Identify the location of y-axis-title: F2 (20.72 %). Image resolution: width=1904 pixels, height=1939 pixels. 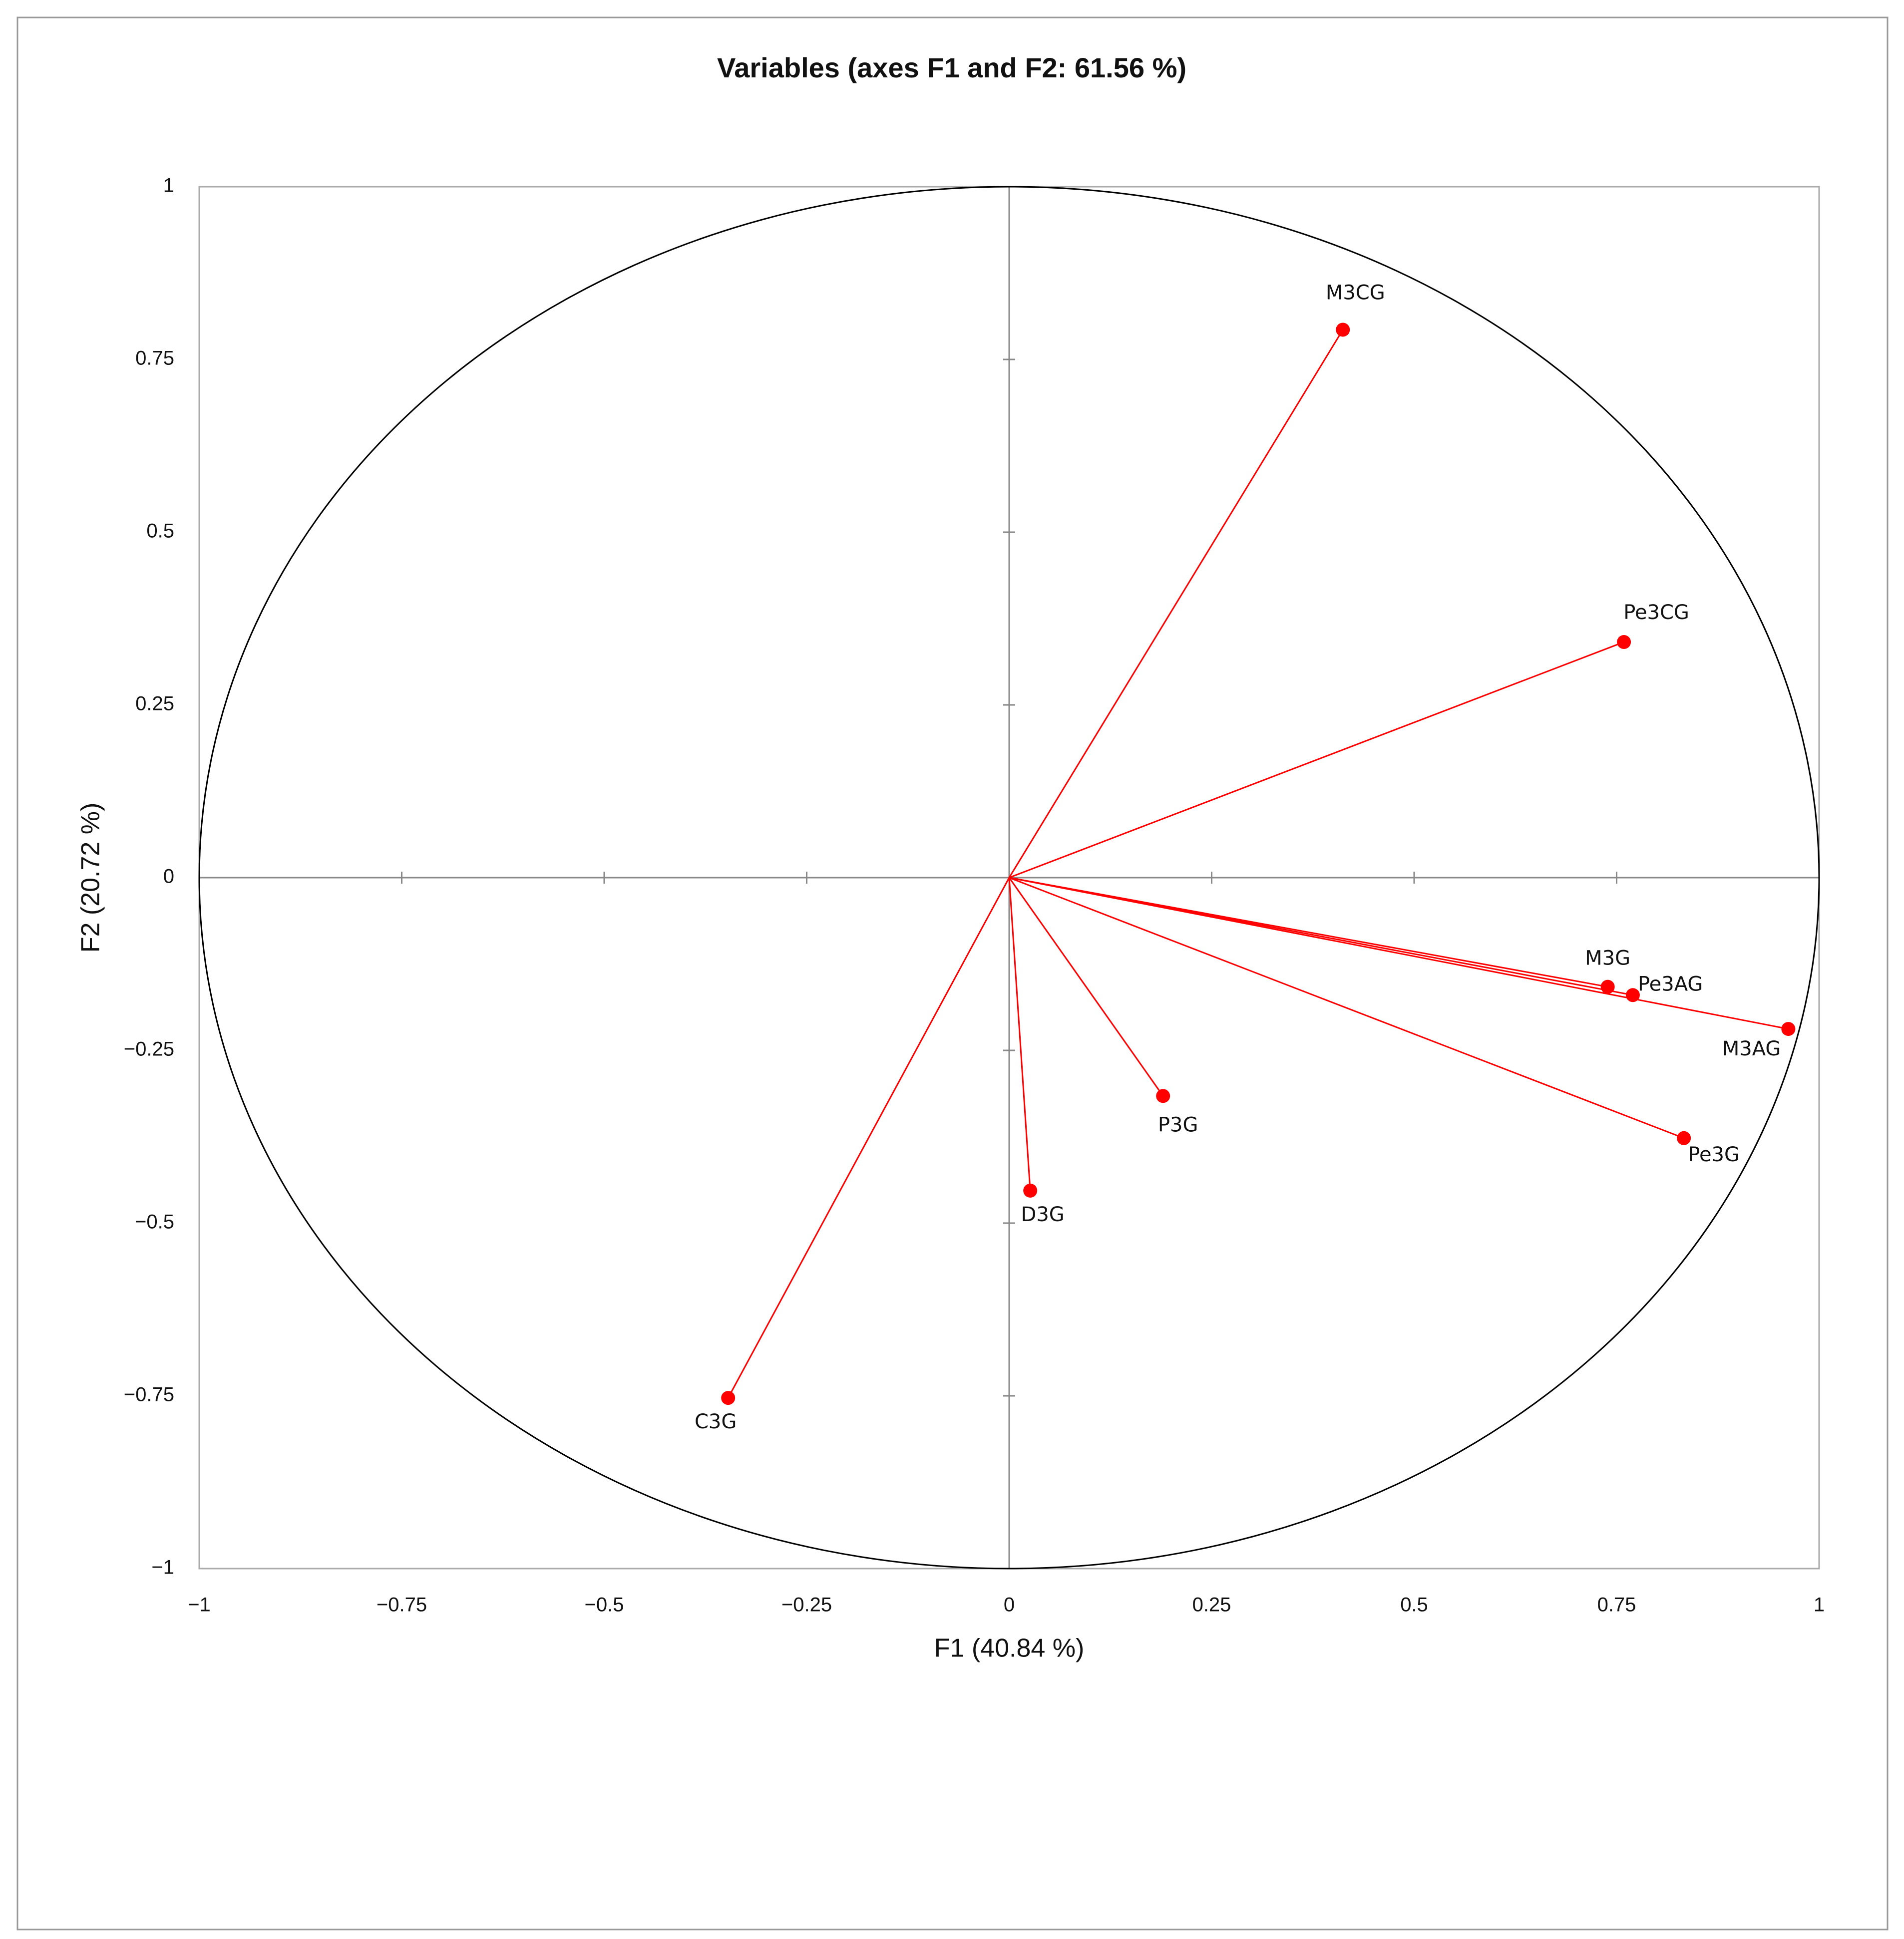
(91, 878).